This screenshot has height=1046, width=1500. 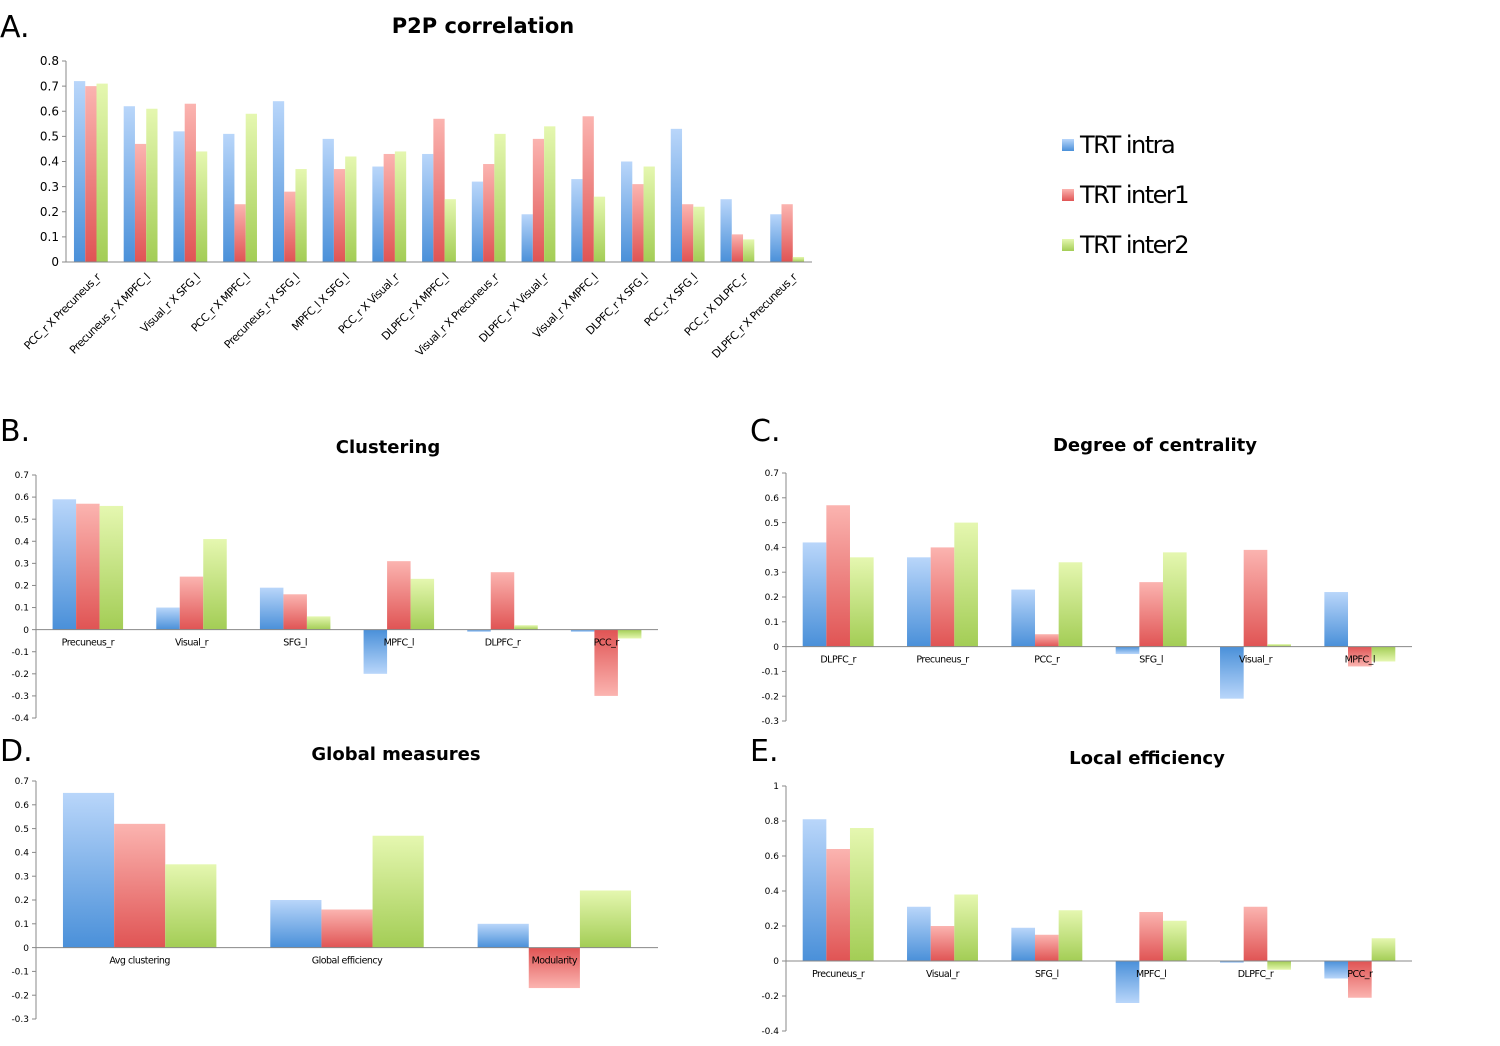 I want to click on y-tick-label-B: -0.3, so click(x=20, y=697).